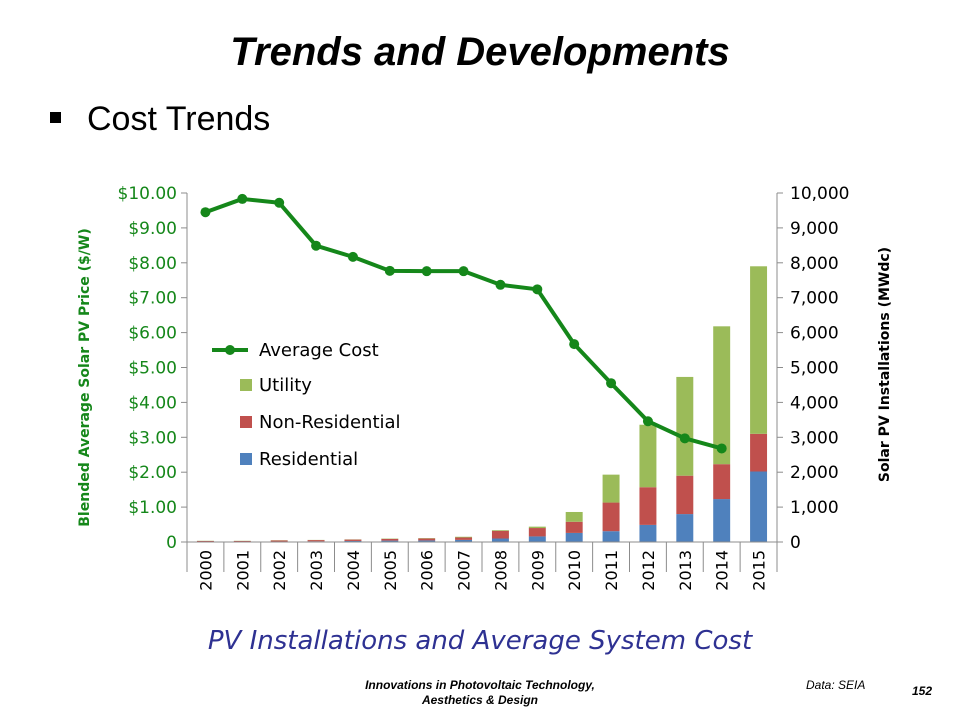 This screenshot has height=720, width=960. I want to click on y-left-tick-label: $7.00, so click(152, 299).